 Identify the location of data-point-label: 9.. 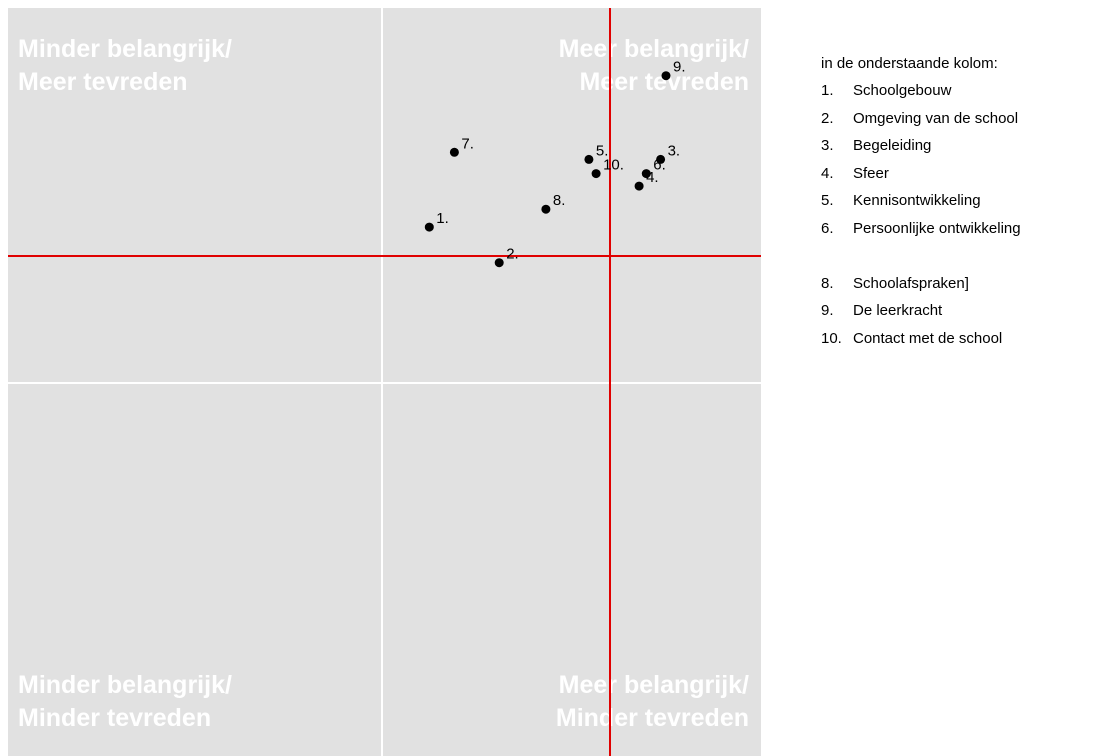
(679, 67).